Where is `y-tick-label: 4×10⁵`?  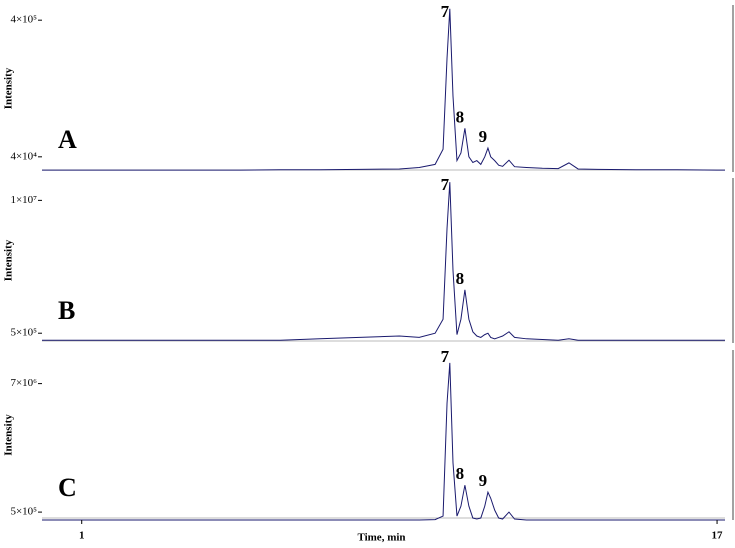 y-tick-label: 4×10⁵ is located at coordinates (23, 20).